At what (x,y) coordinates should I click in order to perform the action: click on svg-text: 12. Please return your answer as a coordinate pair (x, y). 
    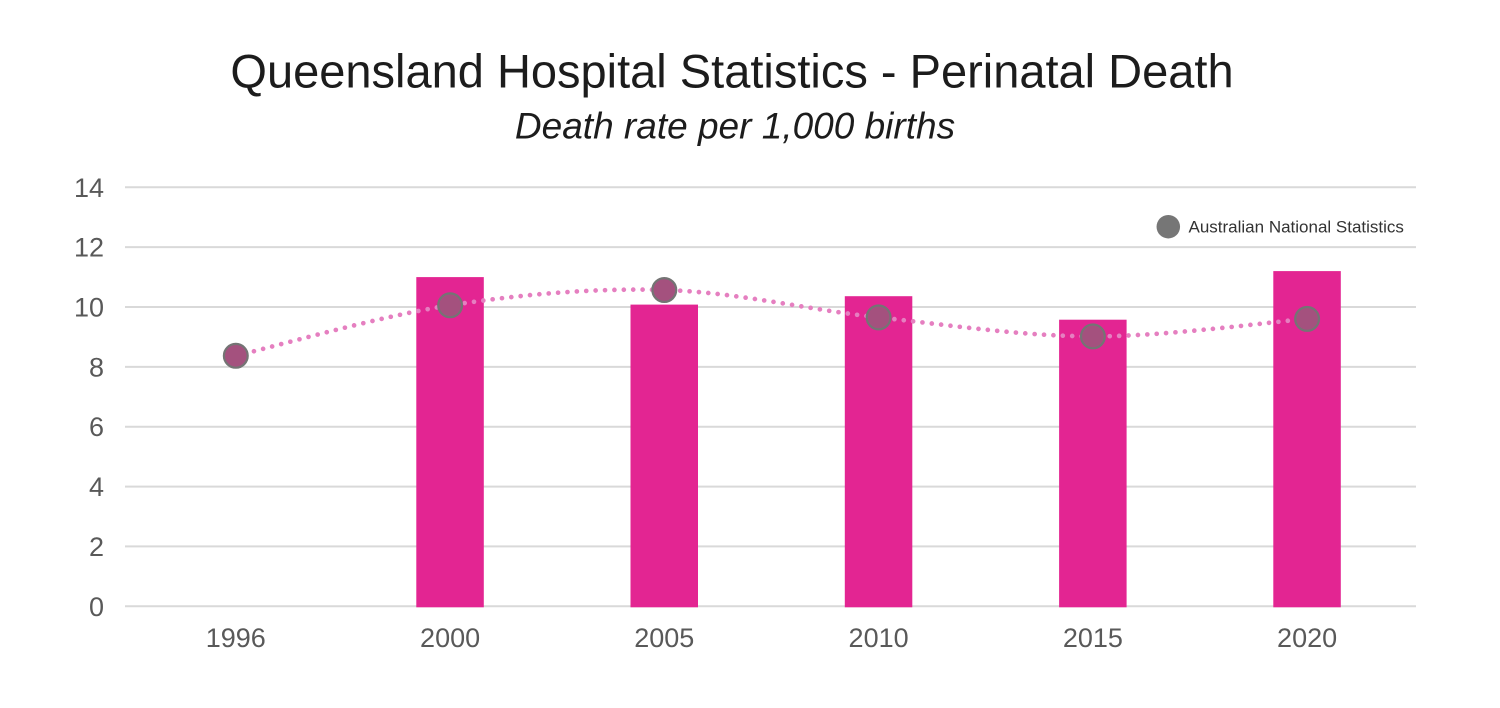
    Looking at the image, I should click on (89, 248).